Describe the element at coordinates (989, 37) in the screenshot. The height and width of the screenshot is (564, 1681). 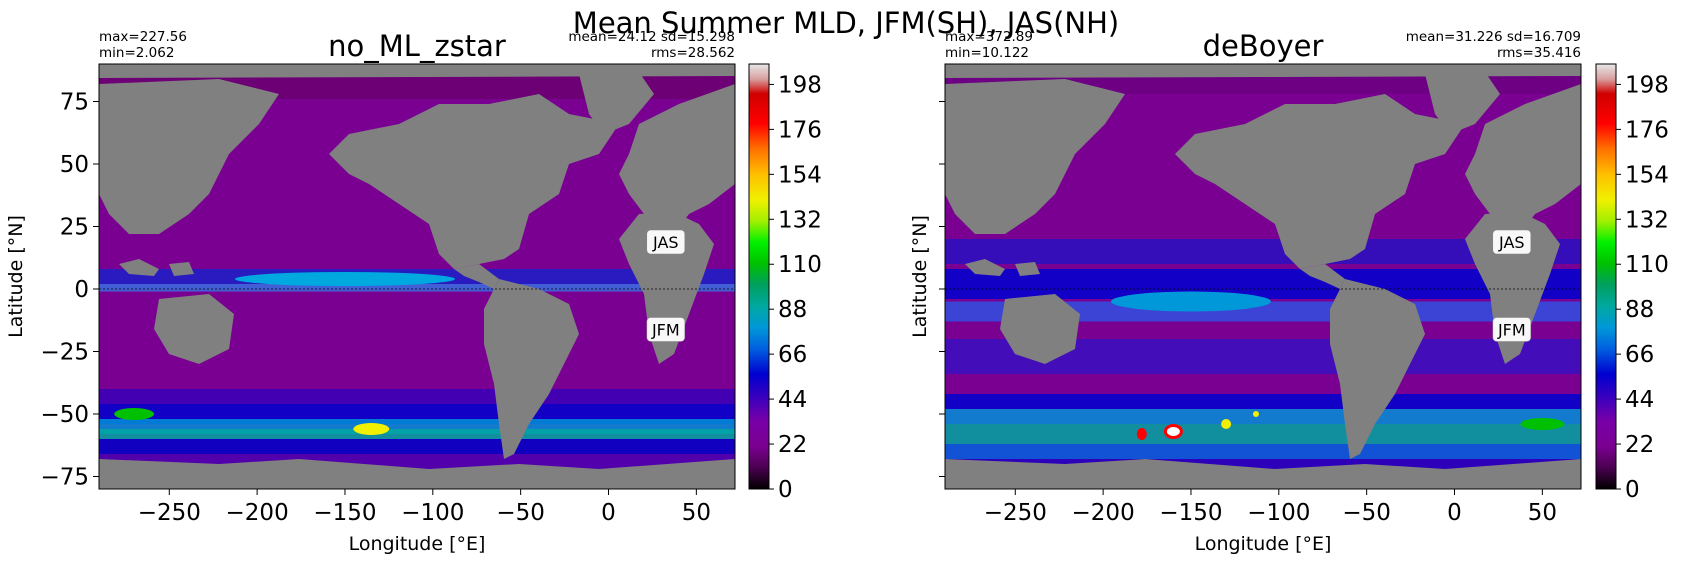
I see `stats-max: max=372.89` at that location.